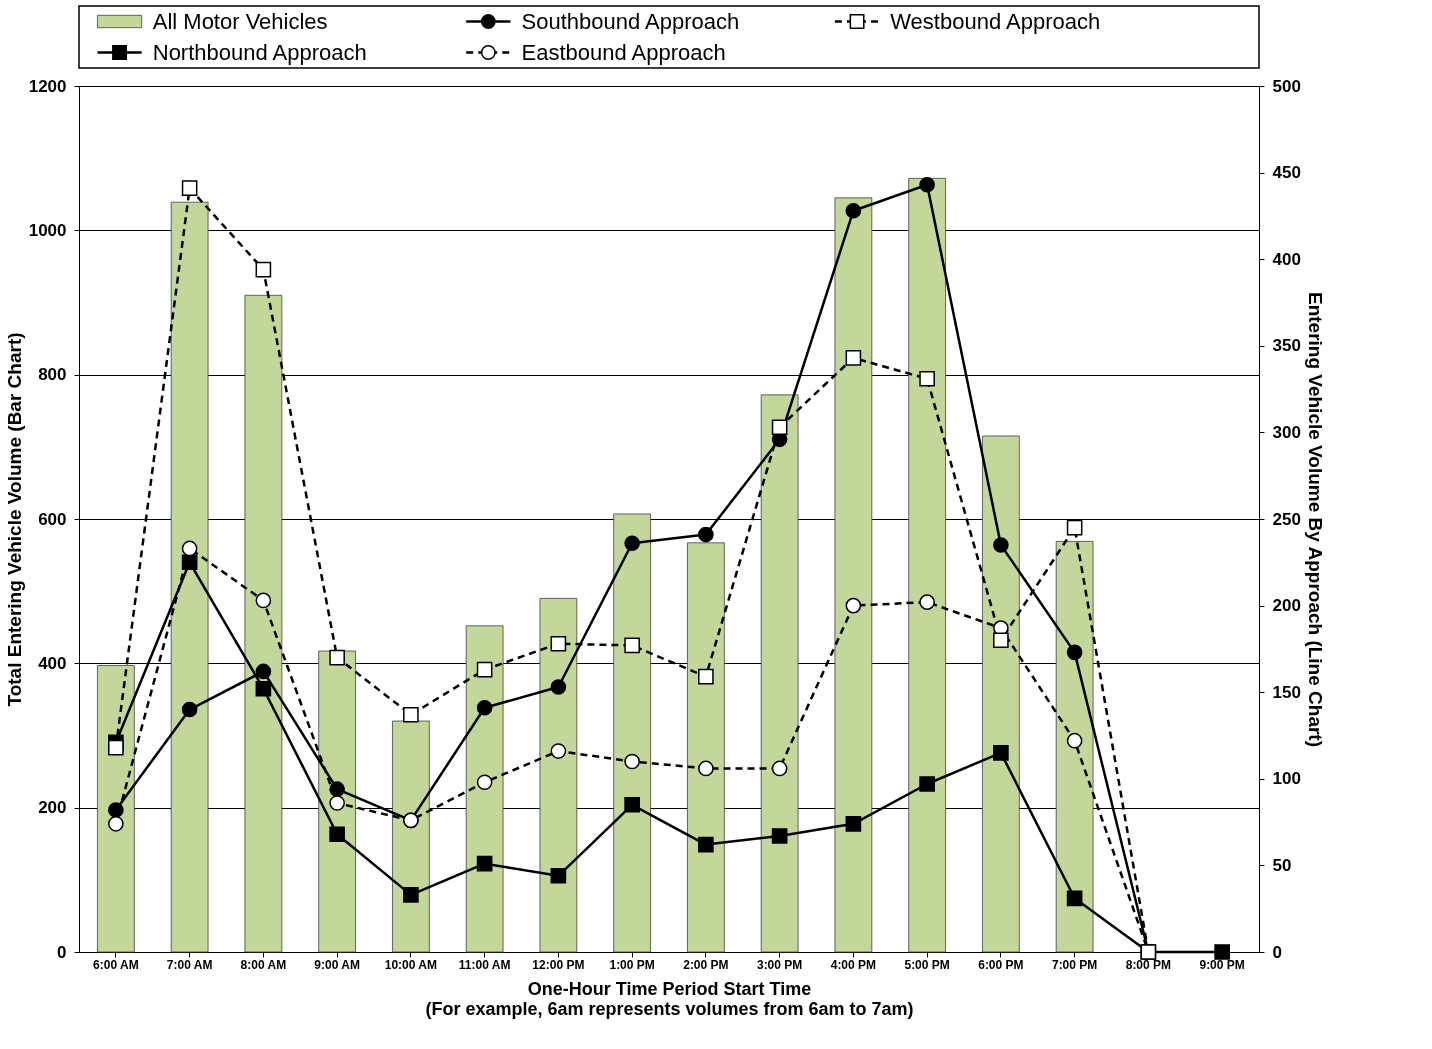 The image size is (1432, 1049). What do you see at coordinates (259, 52) in the screenshot?
I see `legend-label: Northbound Approach` at bounding box center [259, 52].